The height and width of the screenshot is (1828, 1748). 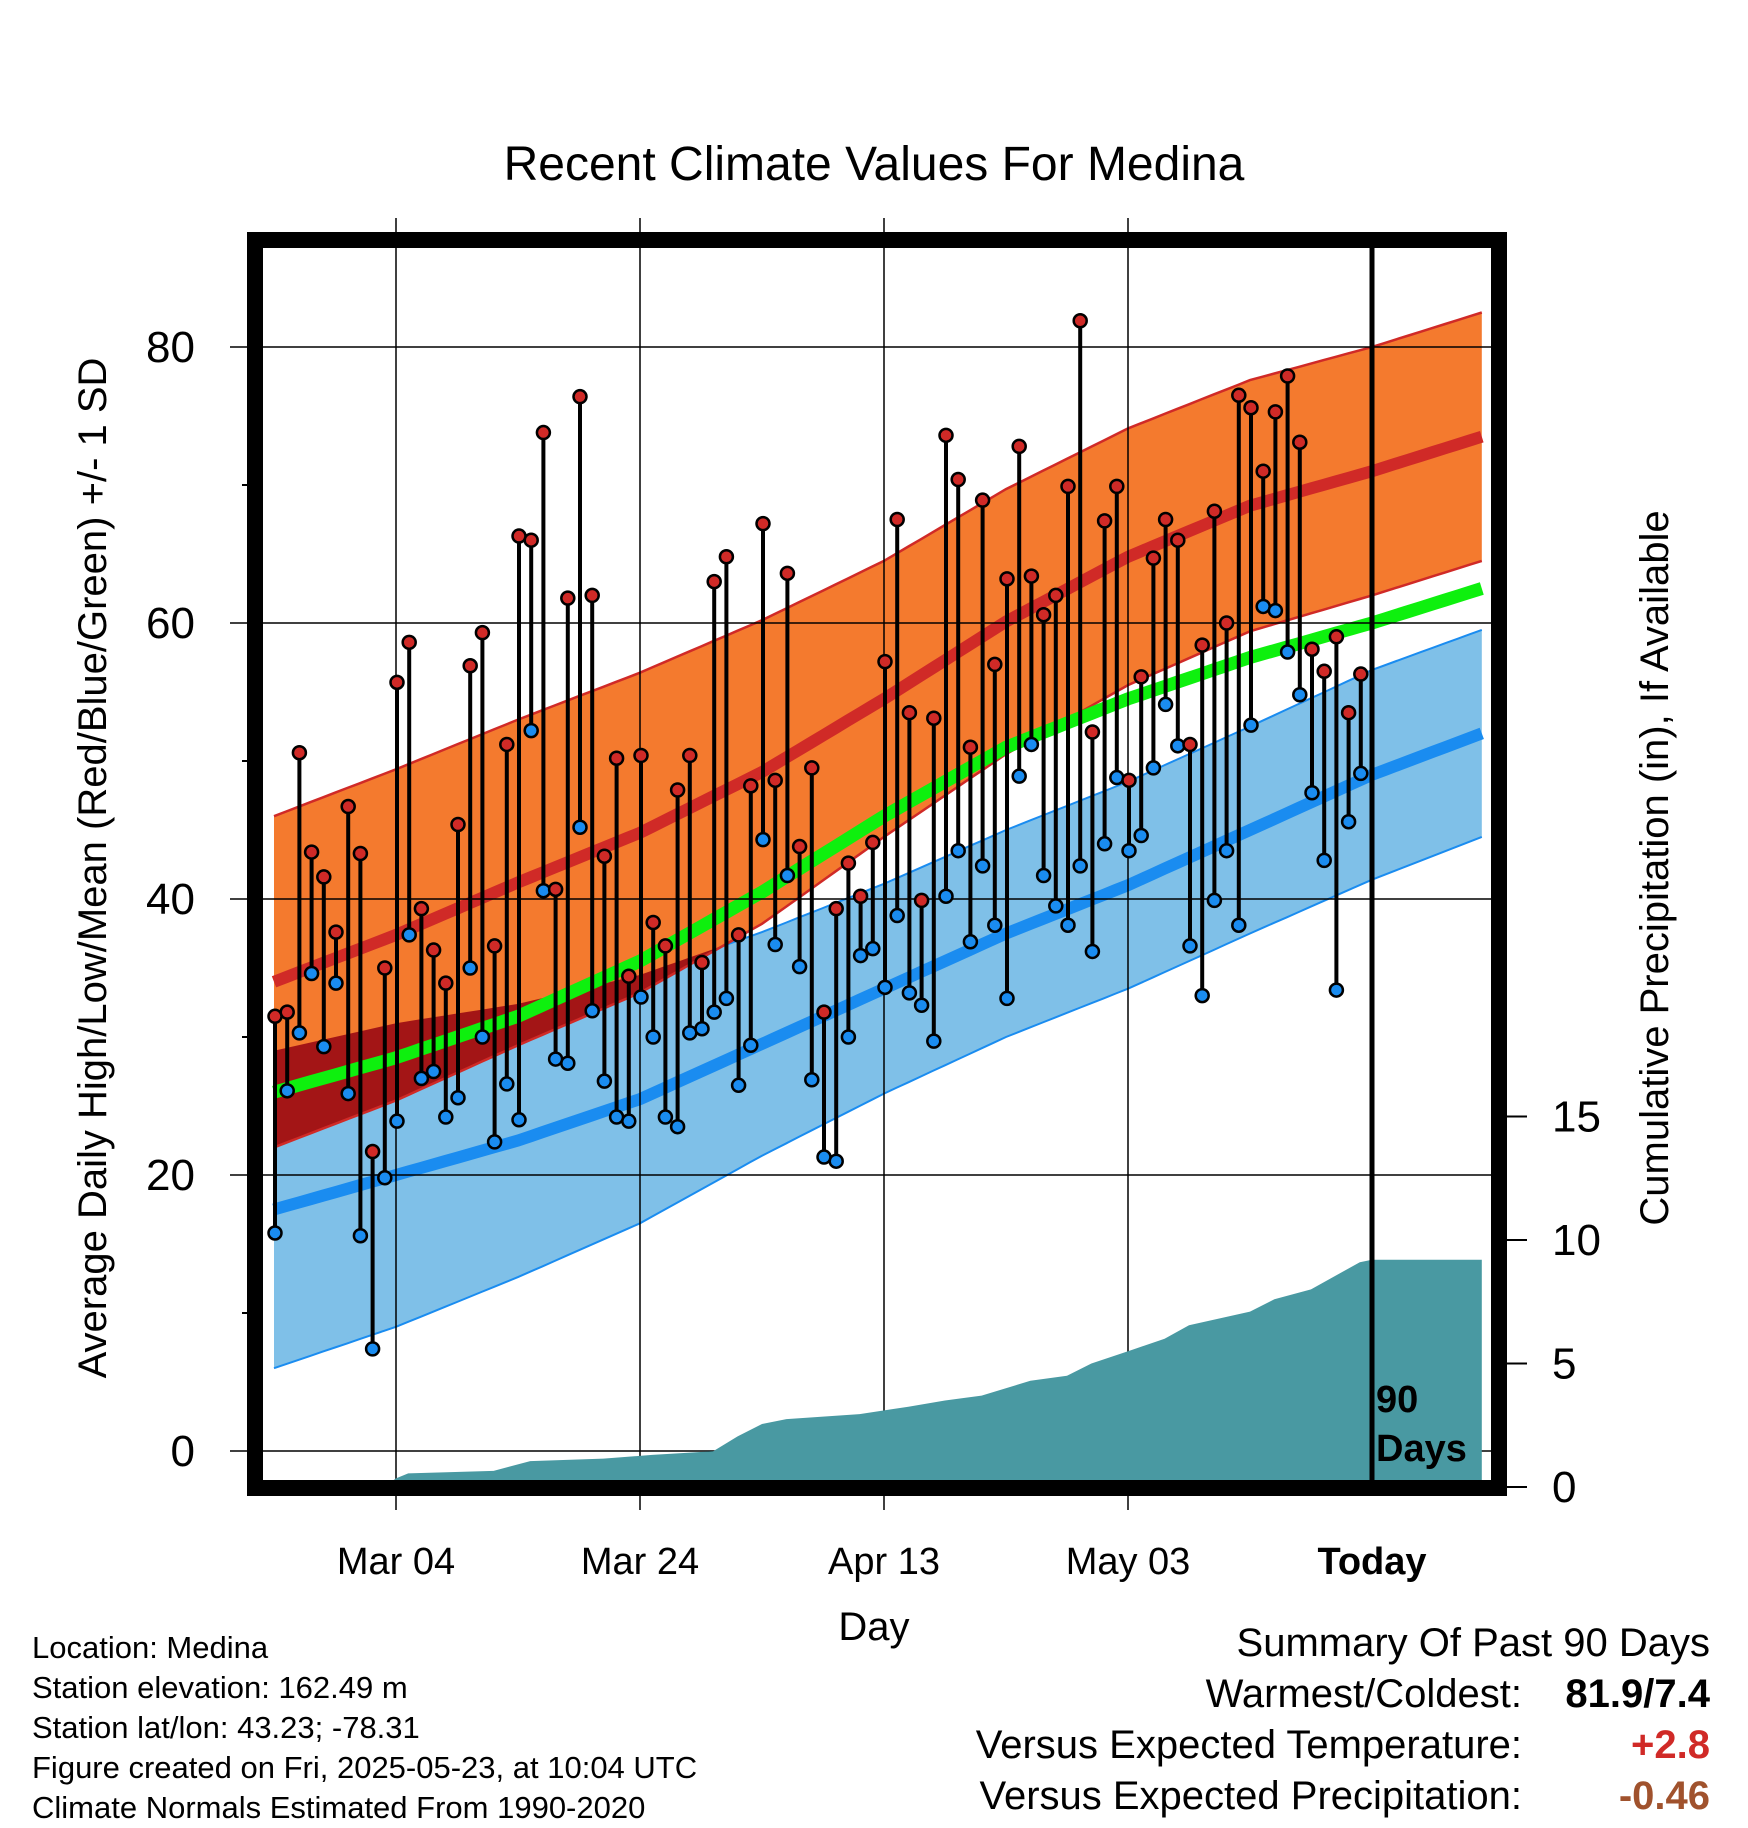 What do you see at coordinates (170, 899) in the screenshot?
I see `y-tick-label: 40` at bounding box center [170, 899].